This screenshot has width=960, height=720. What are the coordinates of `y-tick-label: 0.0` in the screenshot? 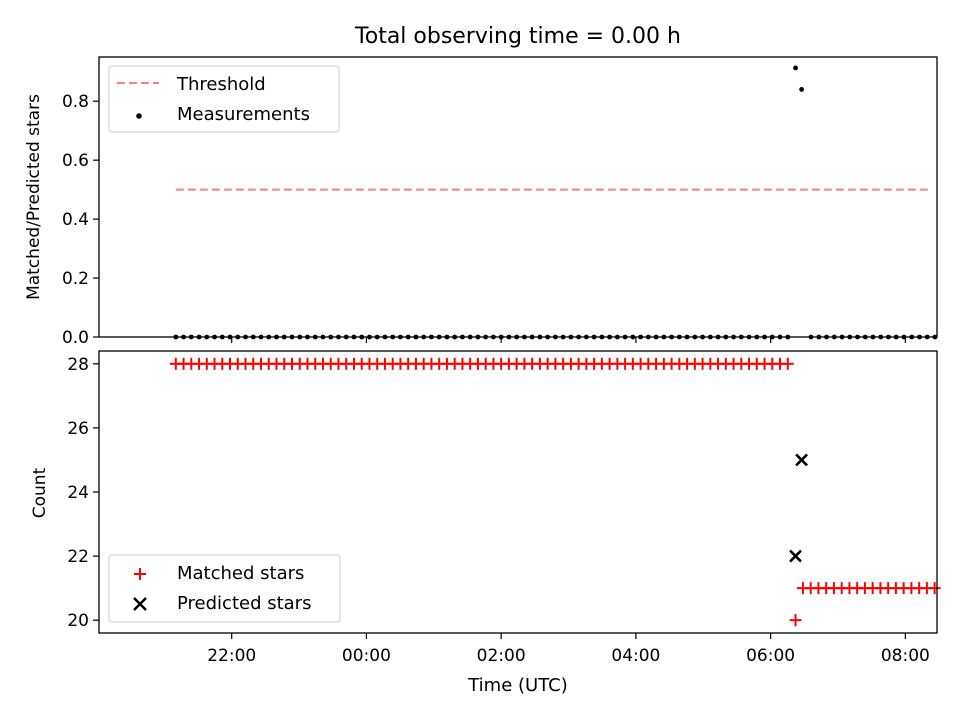 It's located at (75, 338).